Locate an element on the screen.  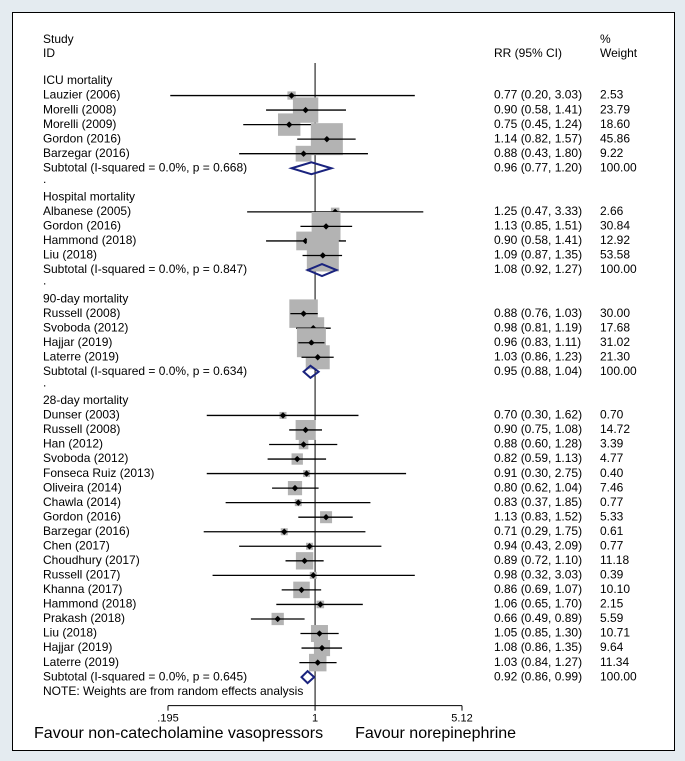
group-heading: 28-day mortality is located at coordinates (85, 400).